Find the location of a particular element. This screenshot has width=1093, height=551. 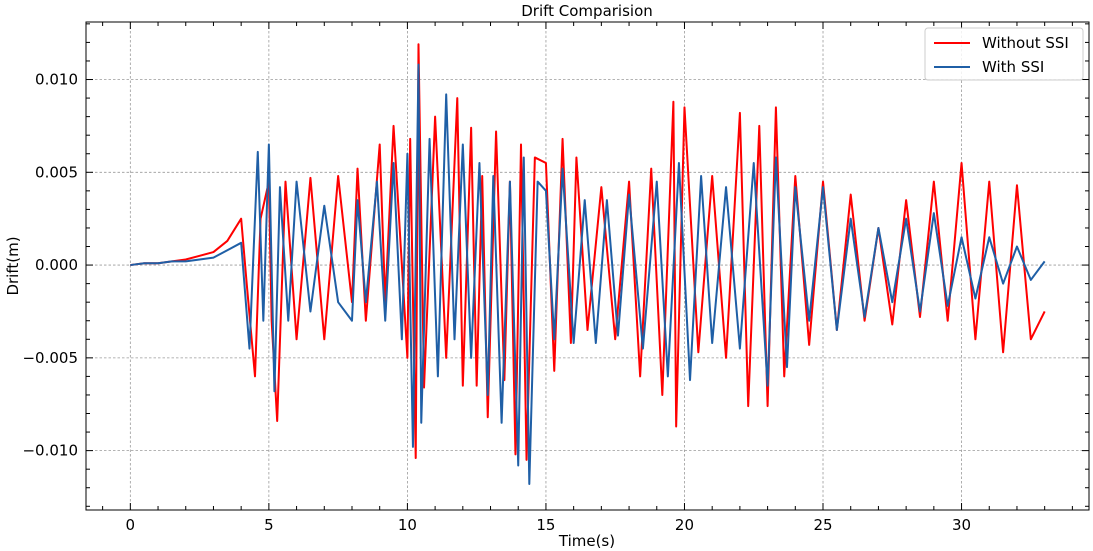

legend-label: With SSI is located at coordinates (1013, 67).